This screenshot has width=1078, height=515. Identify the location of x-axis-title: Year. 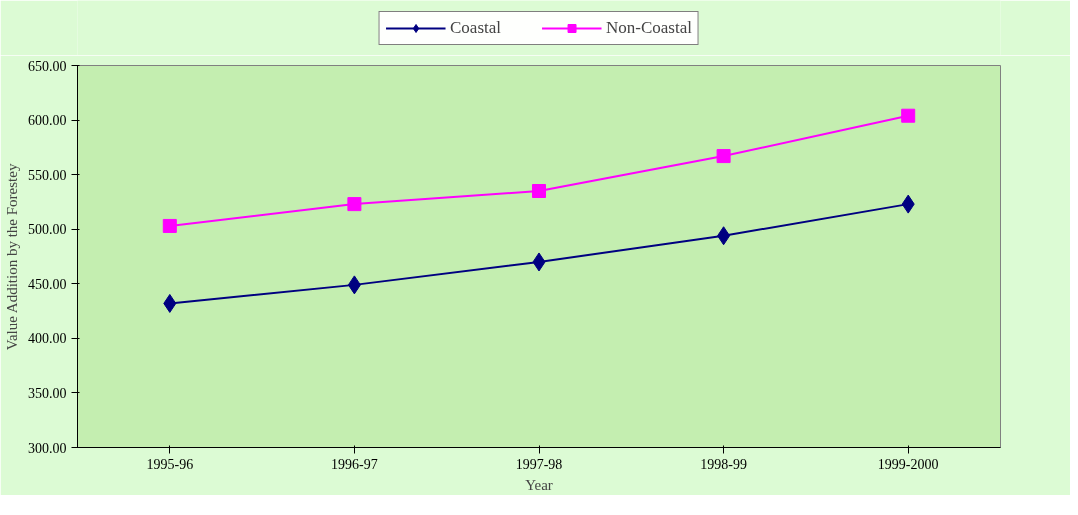
(539, 484).